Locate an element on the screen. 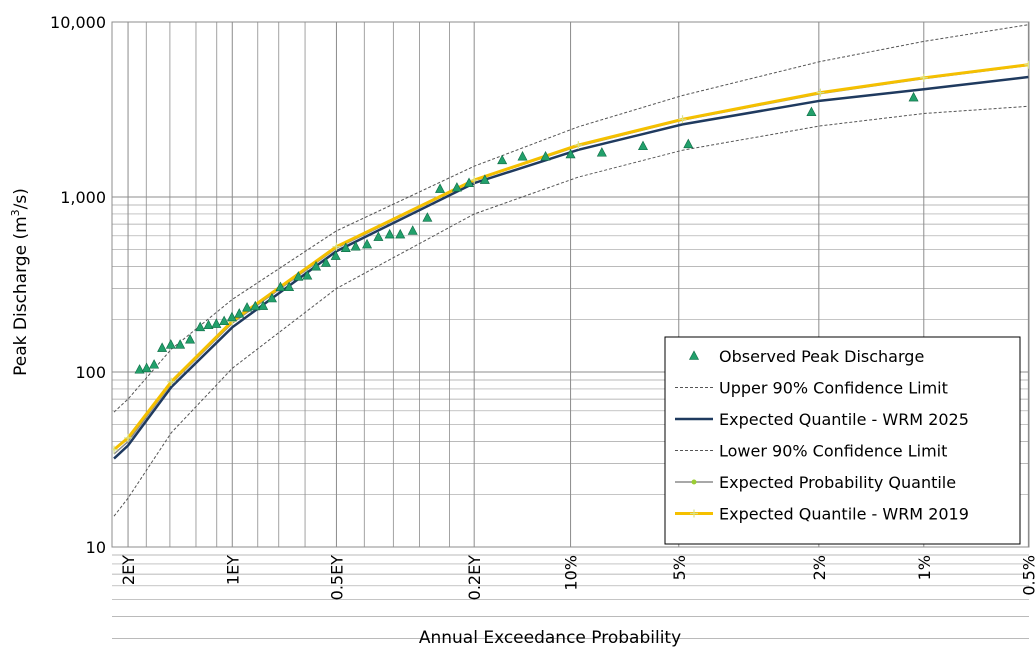 This screenshot has width=1035, height=652. y-tick-label: 10 is located at coordinates (96, 547).